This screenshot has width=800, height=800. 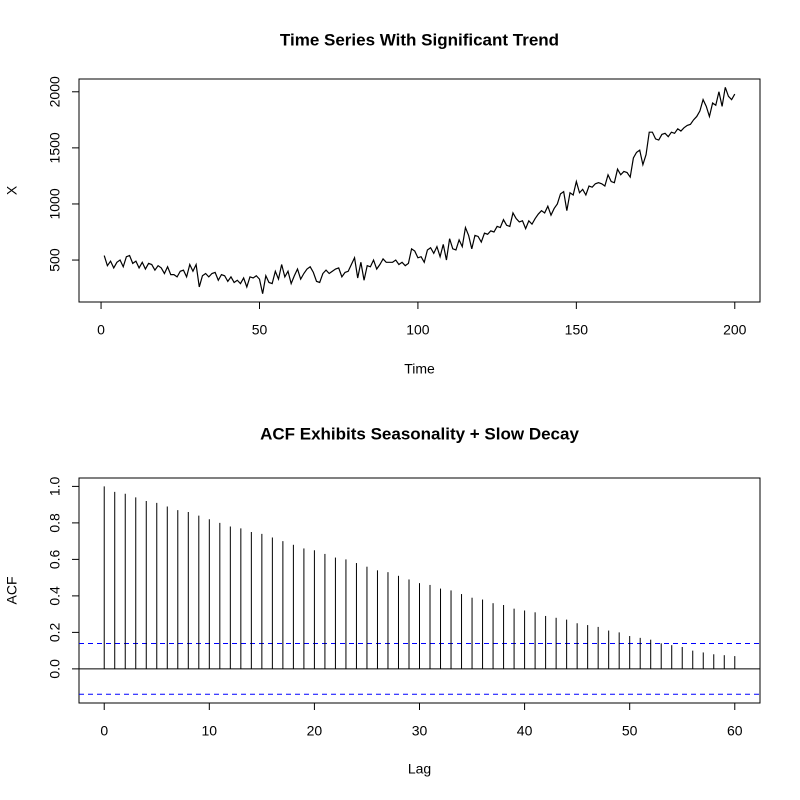 What do you see at coordinates (55, 669) in the screenshot?
I see `y-tick-label: 0.0` at bounding box center [55, 669].